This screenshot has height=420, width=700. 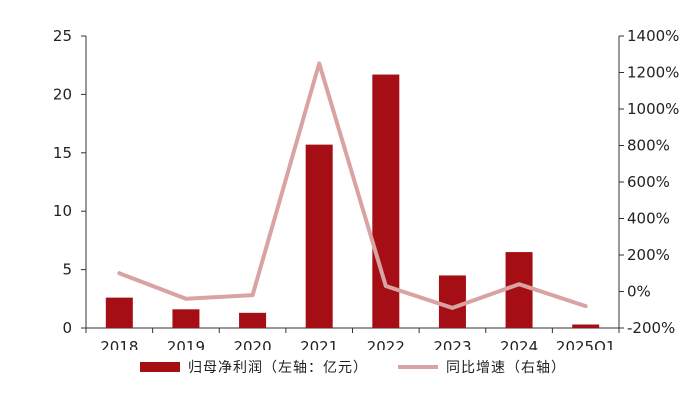 What do you see at coordinates (252, 344) in the screenshot?
I see `x-tick-label: 2020` at bounding box center [252, 344].